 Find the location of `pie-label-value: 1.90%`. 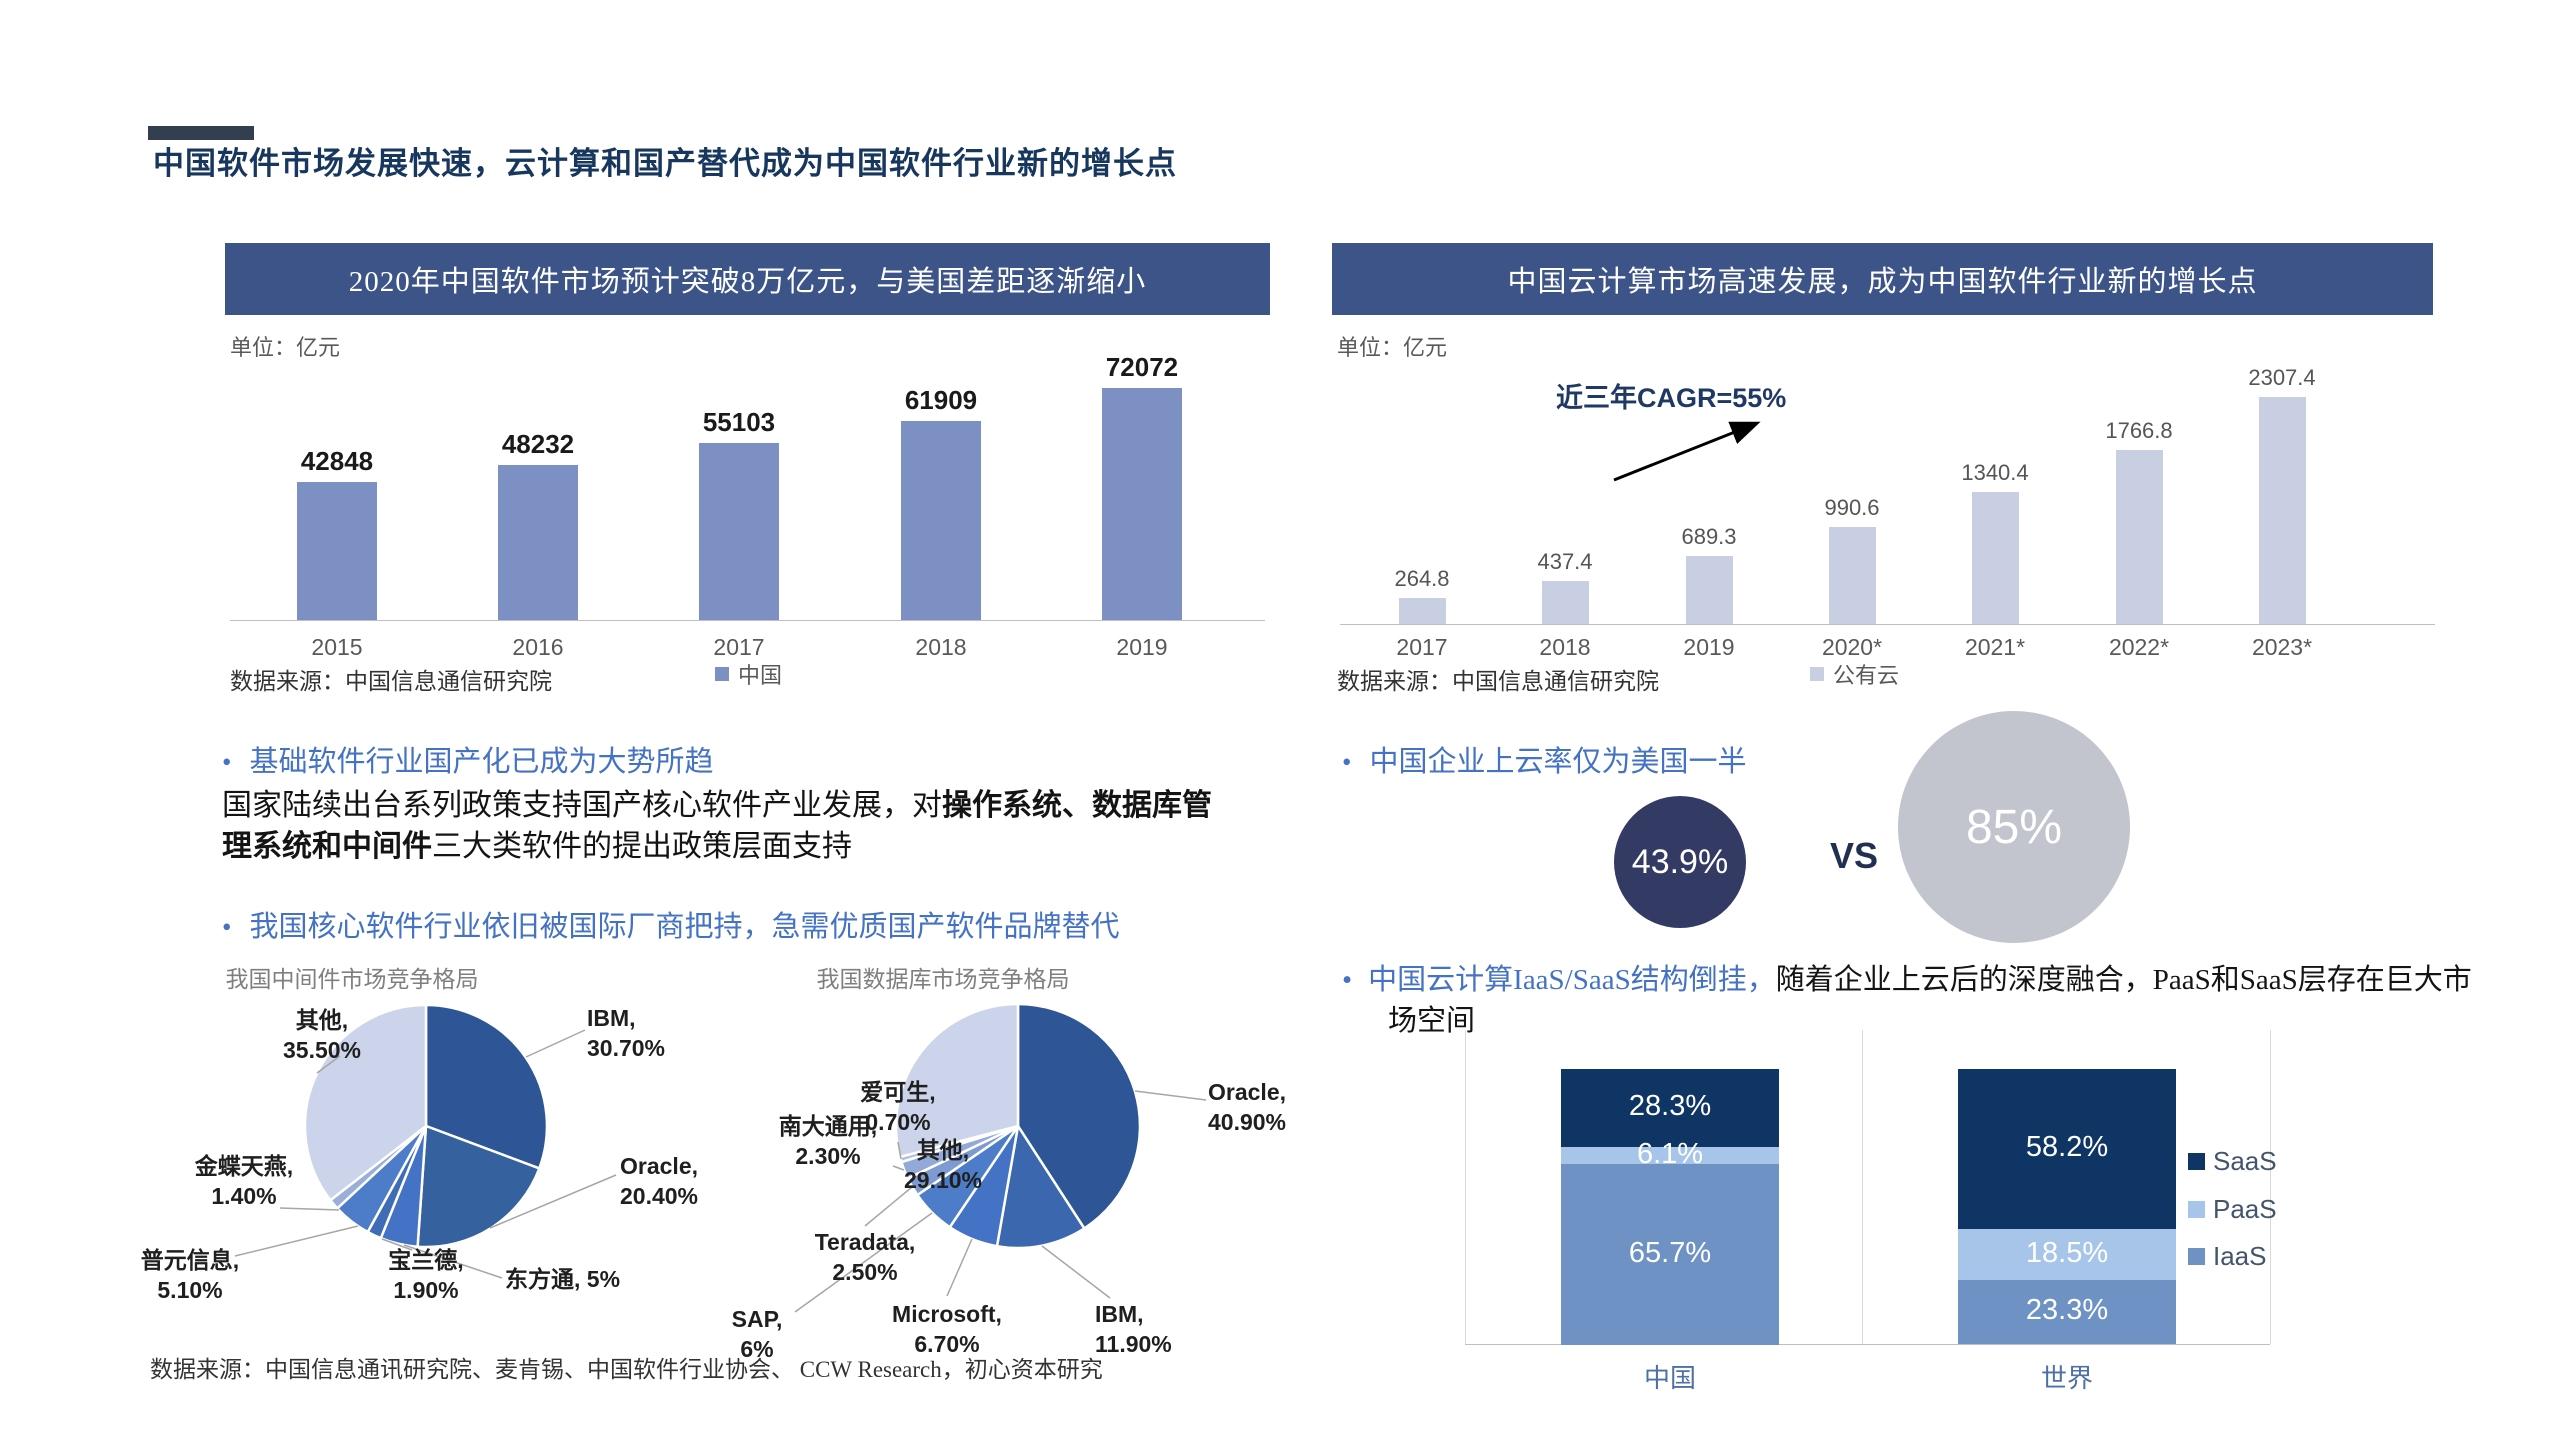

pie-label-value: 1.90% is located at coordinates (426, 1289).